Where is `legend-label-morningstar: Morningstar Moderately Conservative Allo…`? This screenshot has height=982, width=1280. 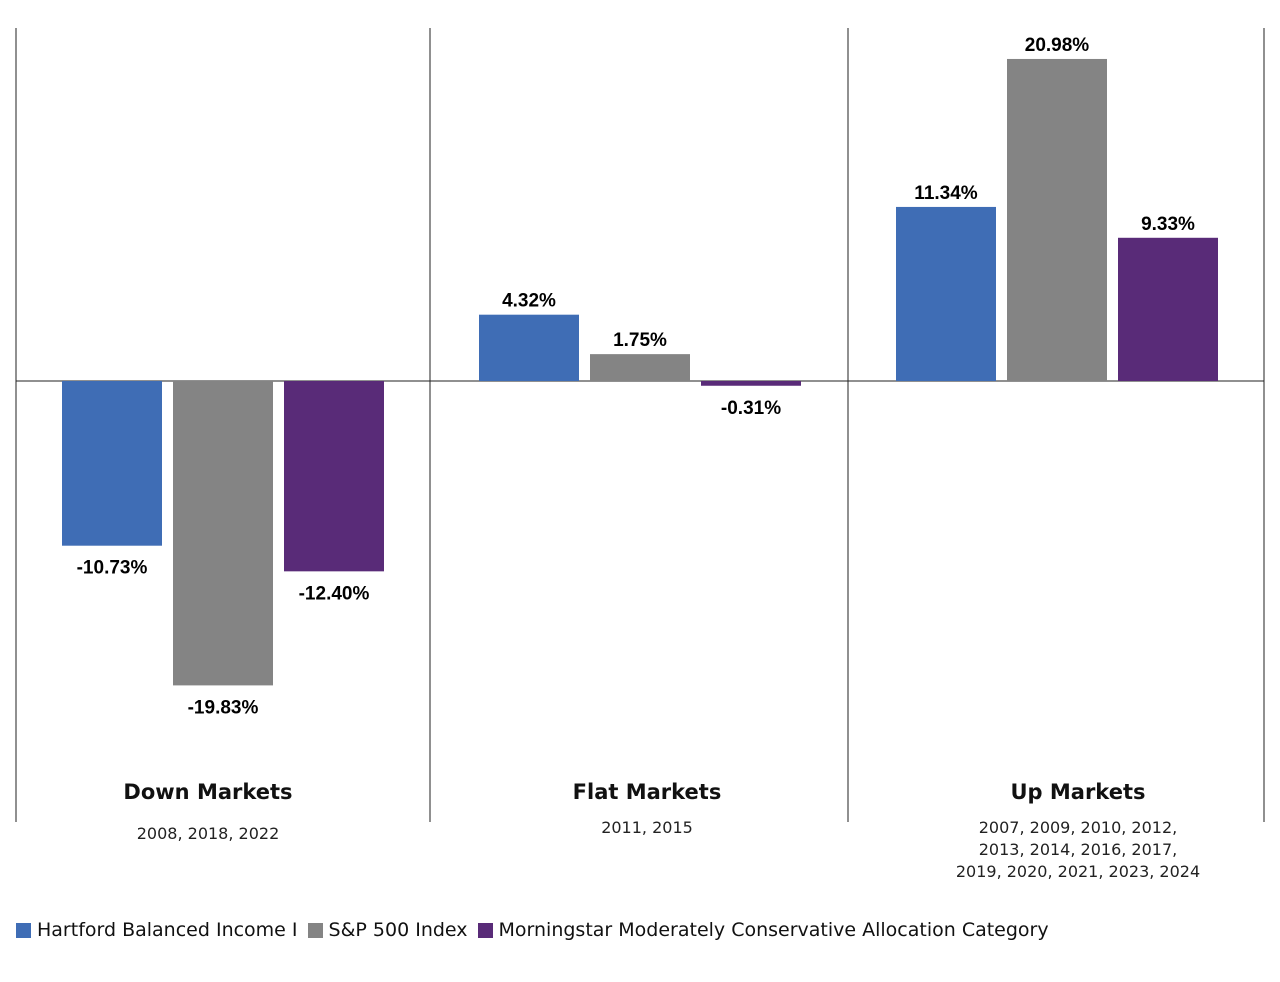 legend-label-morningstar: Morningstar Moderately Conservative Allo… is located at coordinates (773, 930).